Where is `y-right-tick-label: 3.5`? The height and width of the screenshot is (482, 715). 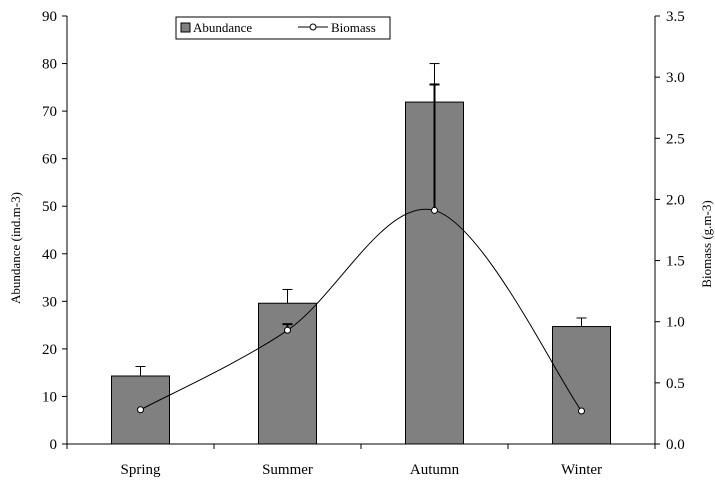
y-right-tick-label: 3.5 is located at coordinates (675, 17).